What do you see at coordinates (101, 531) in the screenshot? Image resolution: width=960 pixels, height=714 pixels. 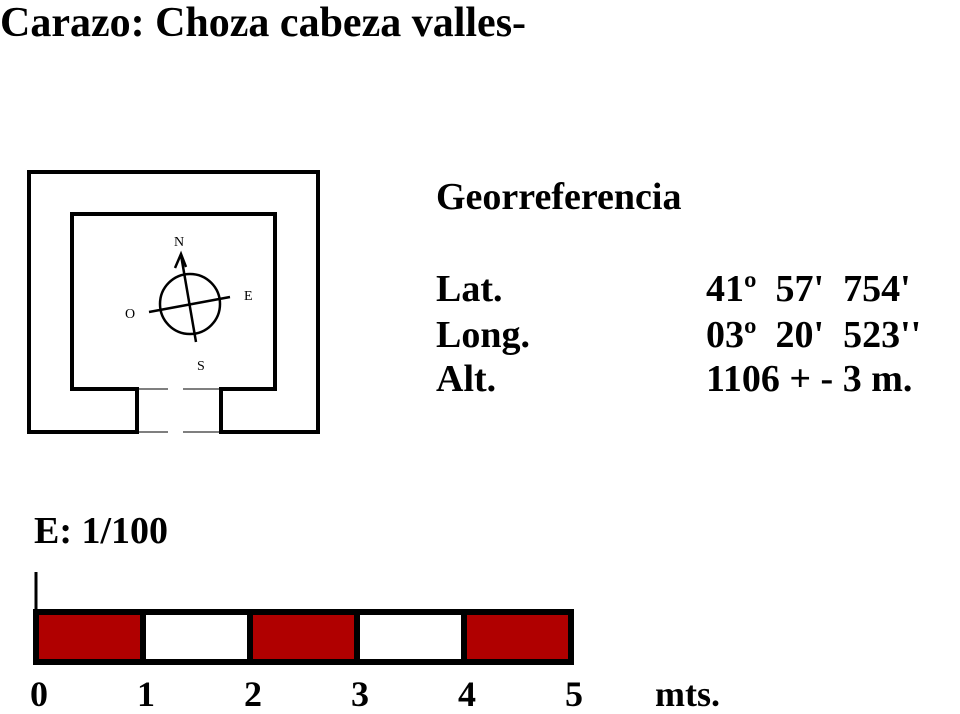 I see `scale-label: E: 1/100` at bounding box center [101, 531].